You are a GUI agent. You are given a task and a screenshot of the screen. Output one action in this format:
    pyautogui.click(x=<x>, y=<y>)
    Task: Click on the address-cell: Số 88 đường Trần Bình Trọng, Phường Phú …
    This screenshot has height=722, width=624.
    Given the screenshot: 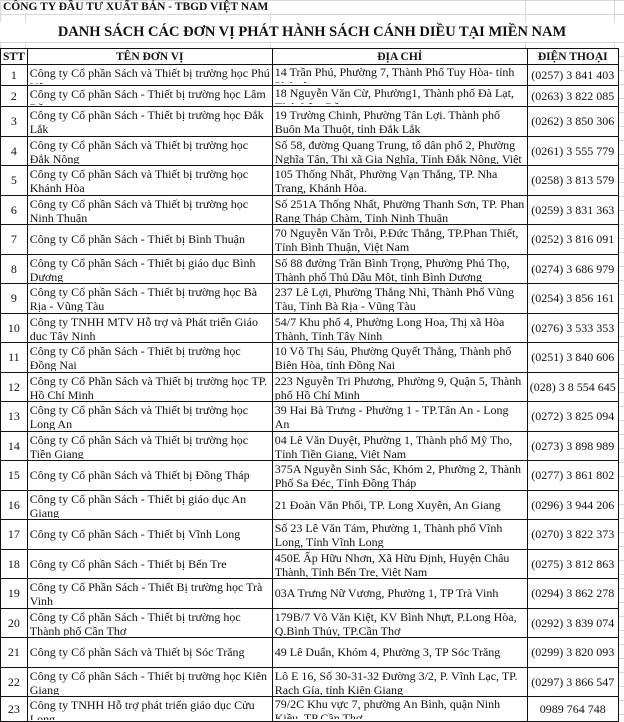 What is the action you would take?
    pyautogui.click(x=399, y=268)
    